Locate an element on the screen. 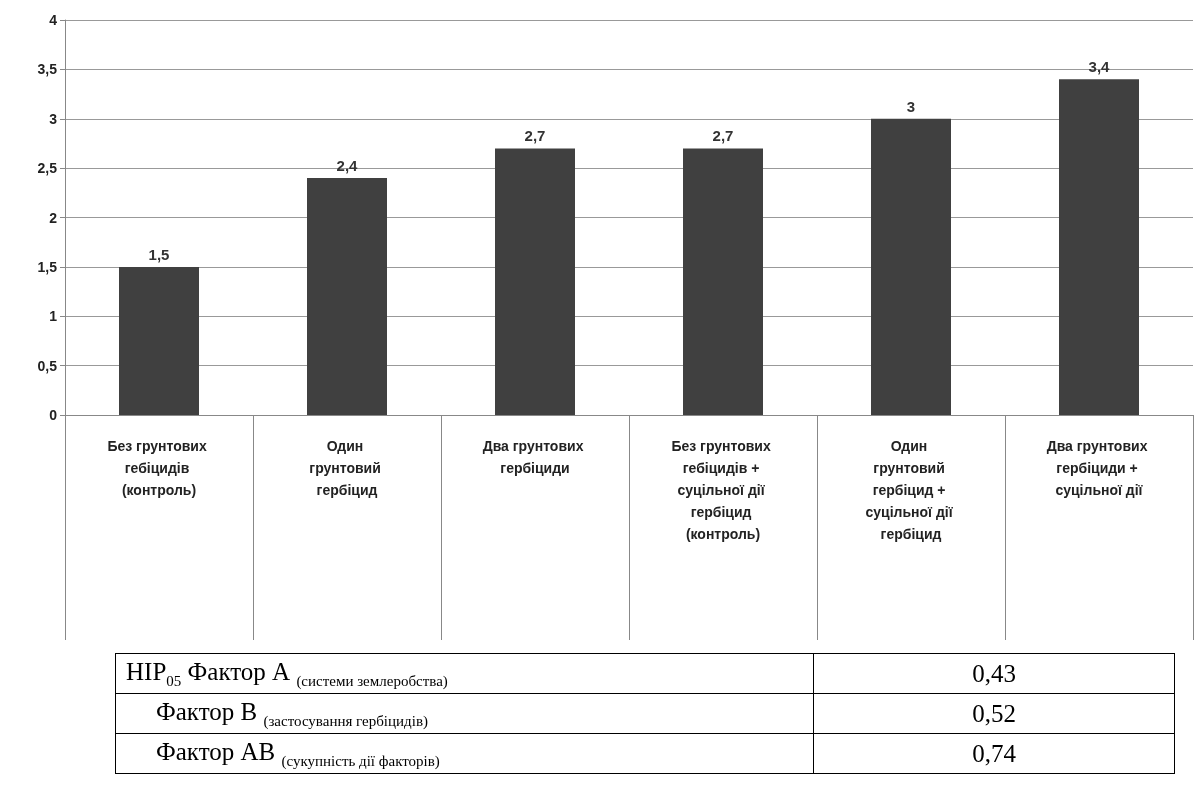 The height and width of the screenshot is (800, 1203). y-tick-label: 3,5 is located at coordinates (47, 69).